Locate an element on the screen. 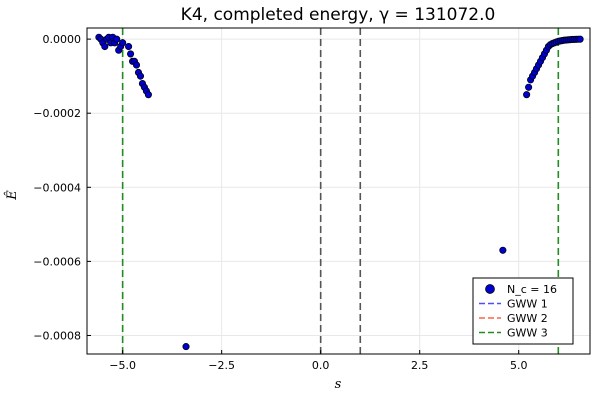 The width and height of the screenshot is (600, 400). y-axis-ticks: 0.0000 −0.0002 −0.0004 −0.0006 −0.0008 is located at coordinates (62, 187).